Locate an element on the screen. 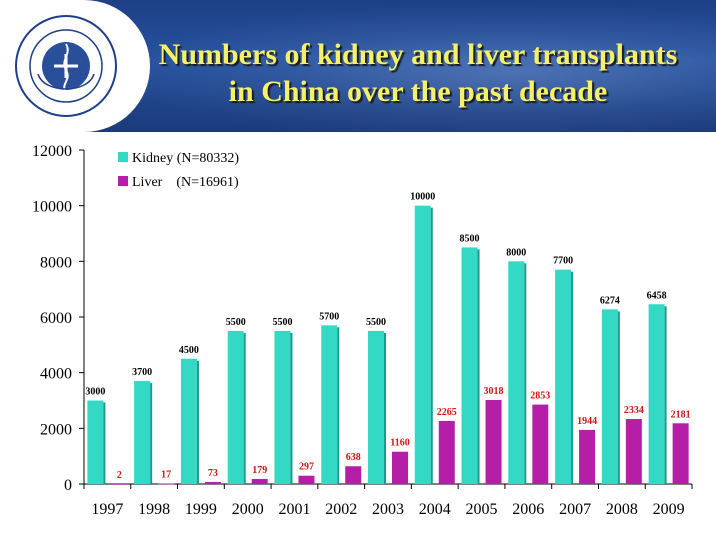 This screenshot has width=716, height=540. kidney-data-label: 6458 is located at coordinates (657, 295).